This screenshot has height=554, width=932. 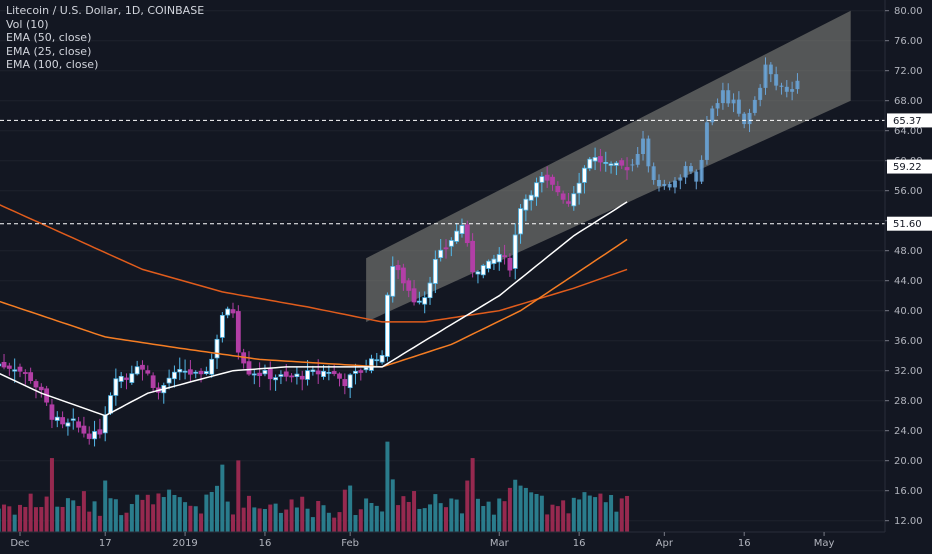 I want to click on x-tick-label: 16, so click(x=579, y=543).